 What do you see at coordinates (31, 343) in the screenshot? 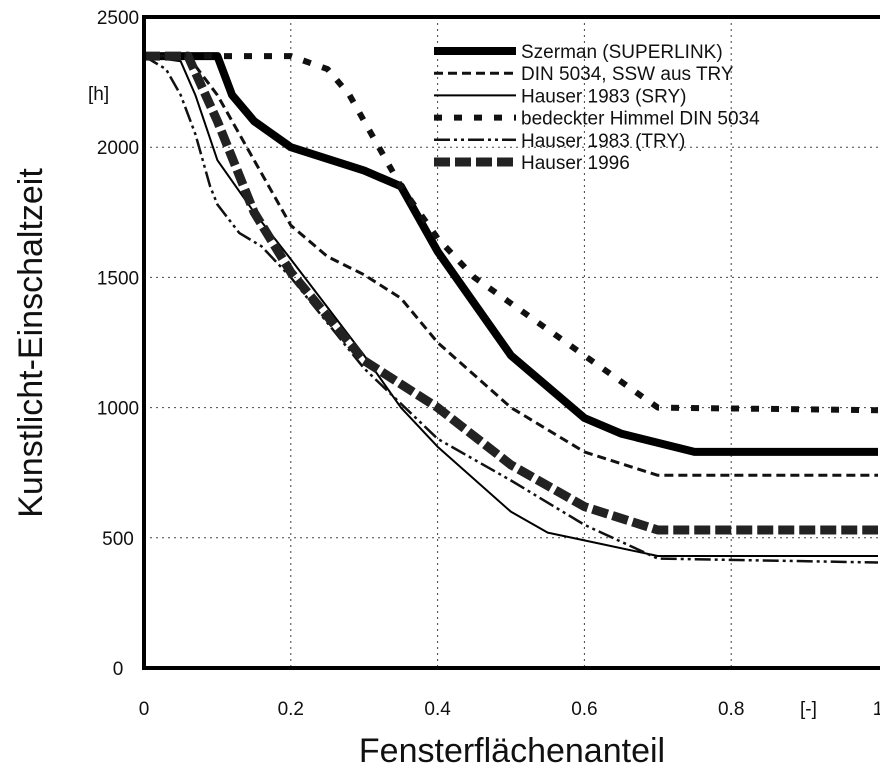
I see `y-axis-title: Kunstlicht-Einschaltzeit` at bounding box center [31, 343].